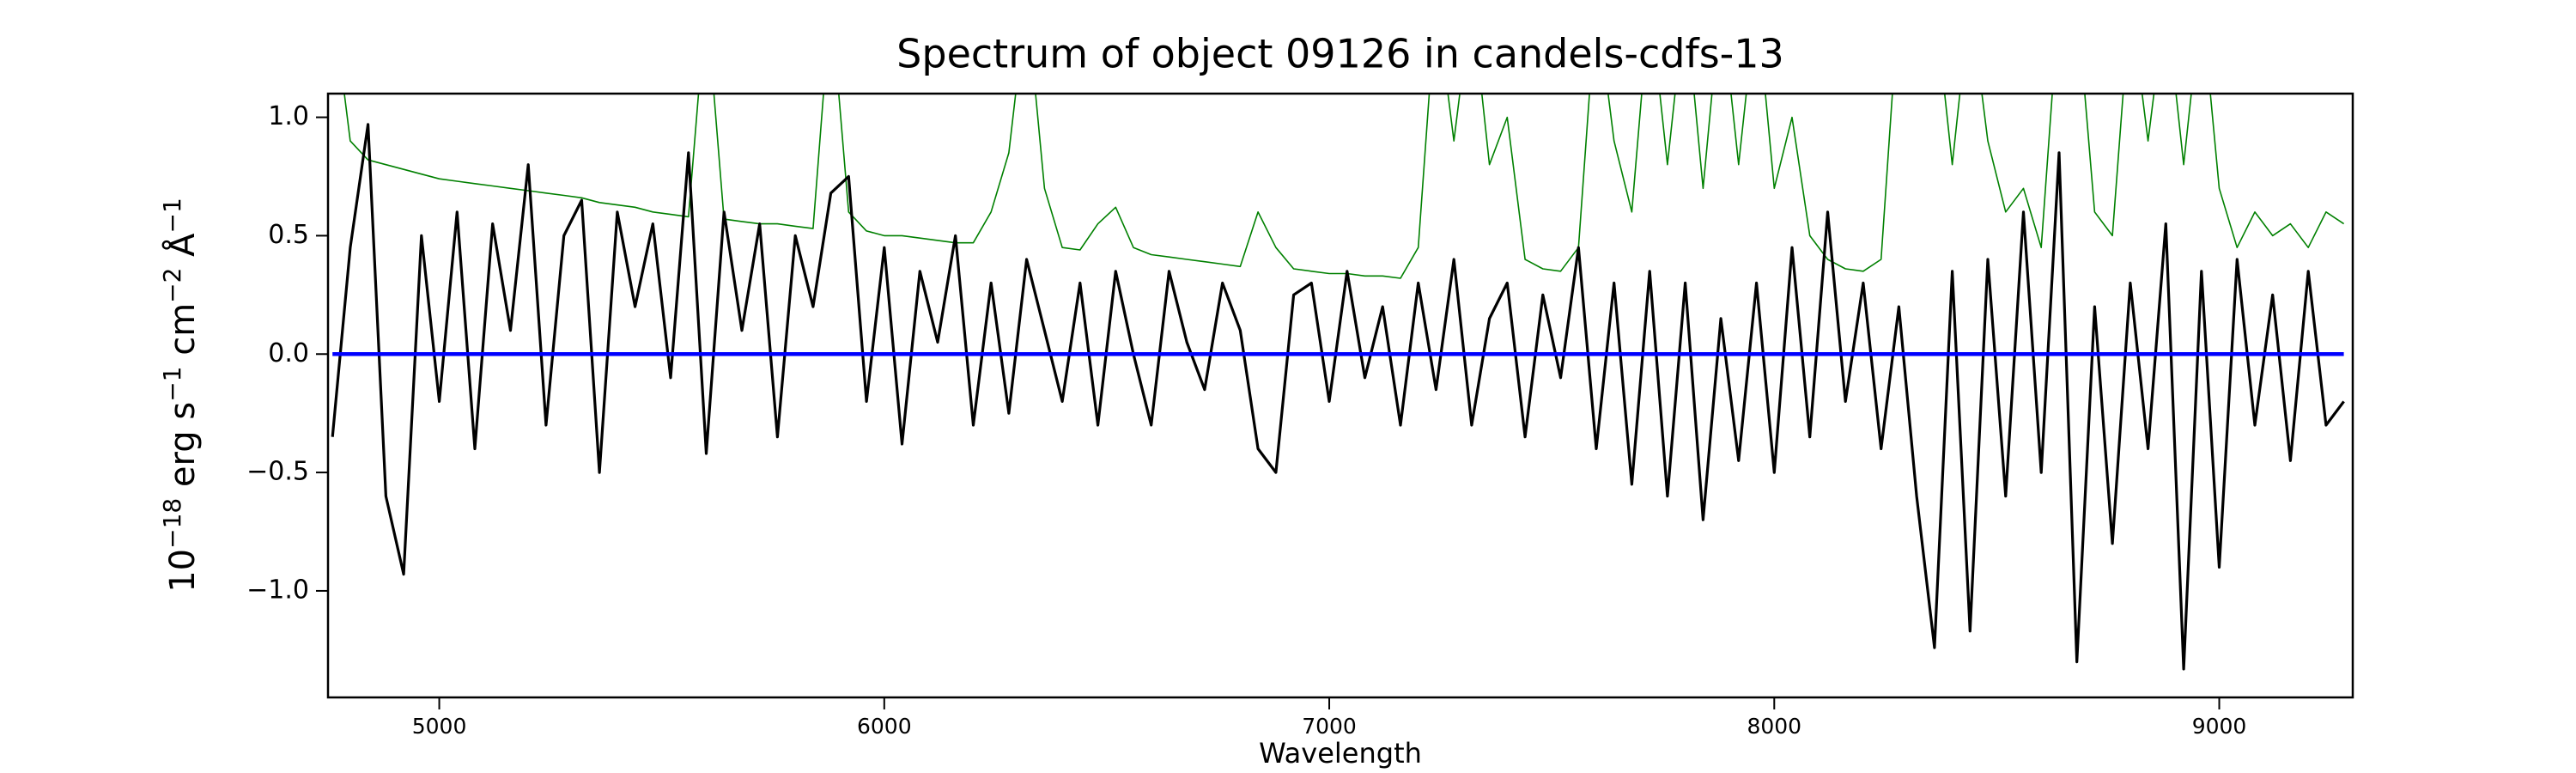  I want to click on y-tick-label: −1.0, so click(278, 590).